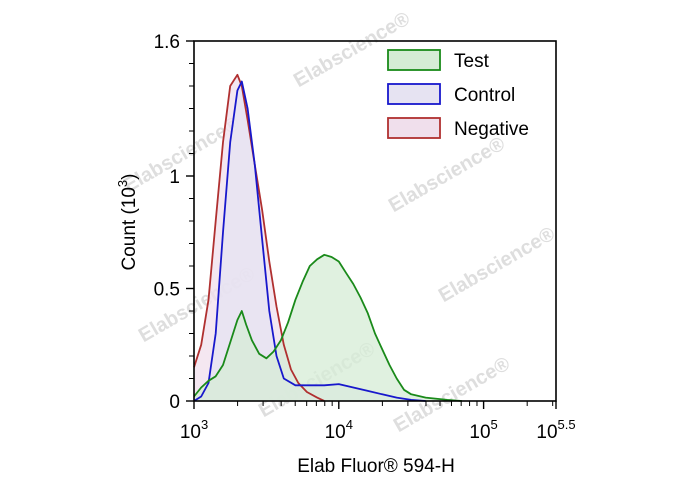  What do you see at coordinates (494, 424) in the screenshot?
I see `x-tick-exp: 5` at bounding box center [494, 424].